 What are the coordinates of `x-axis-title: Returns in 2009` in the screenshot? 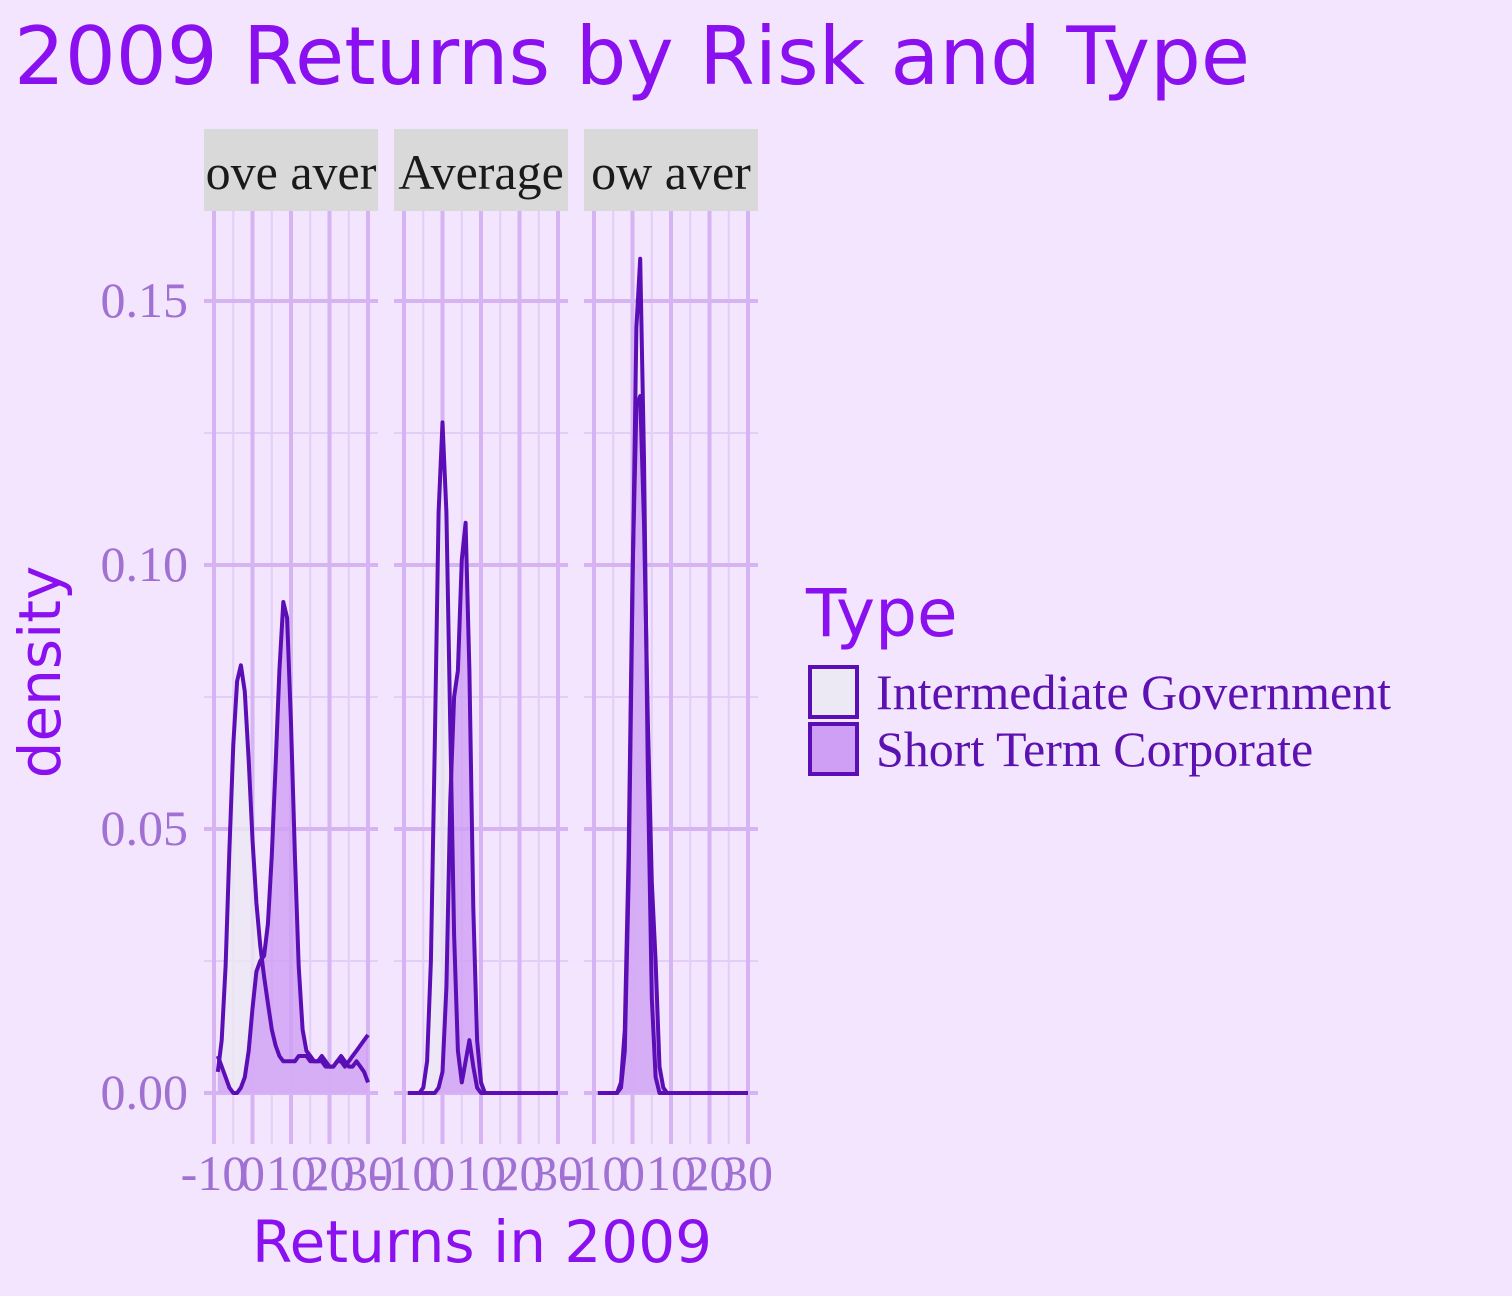 It's located at (482, 1242).